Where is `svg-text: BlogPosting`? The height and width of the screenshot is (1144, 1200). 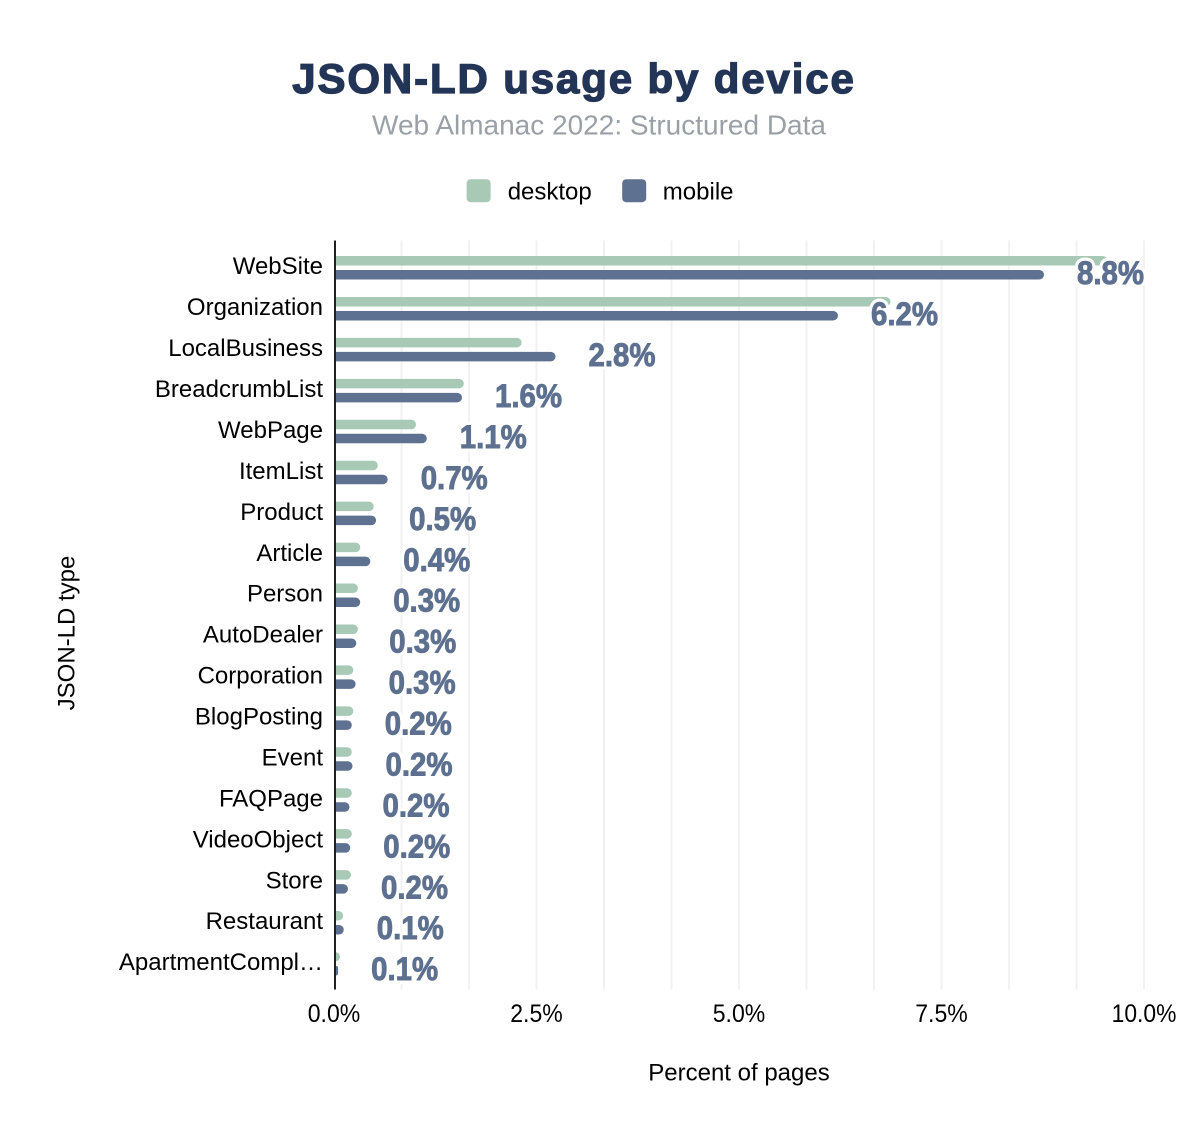
svg-text: BlogPosting is located at coordinates (259, 717).